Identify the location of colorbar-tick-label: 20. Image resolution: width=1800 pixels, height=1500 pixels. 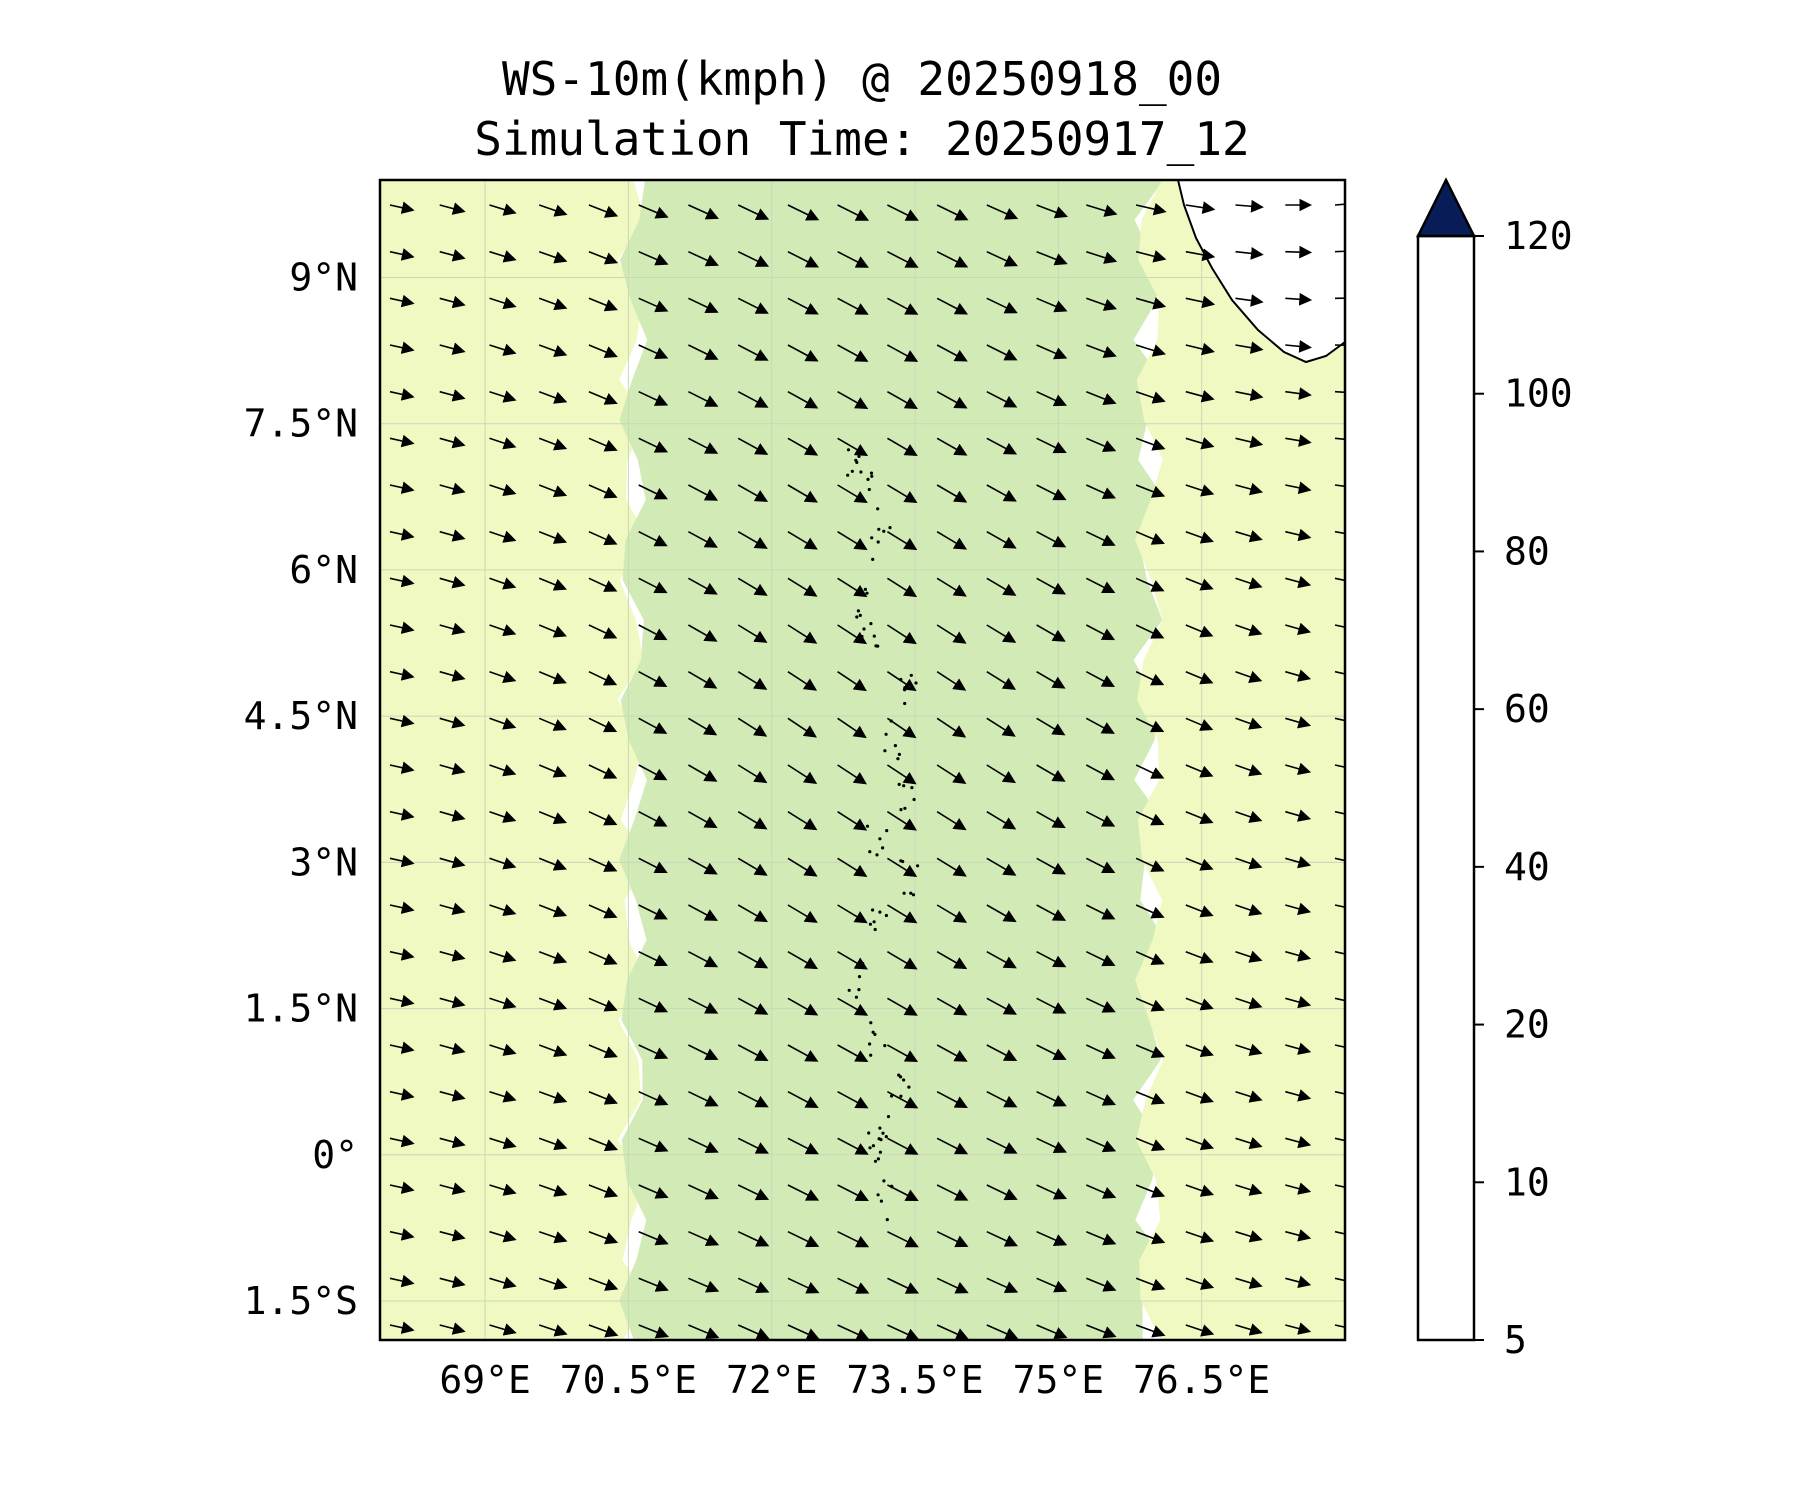
(1527, 1025).